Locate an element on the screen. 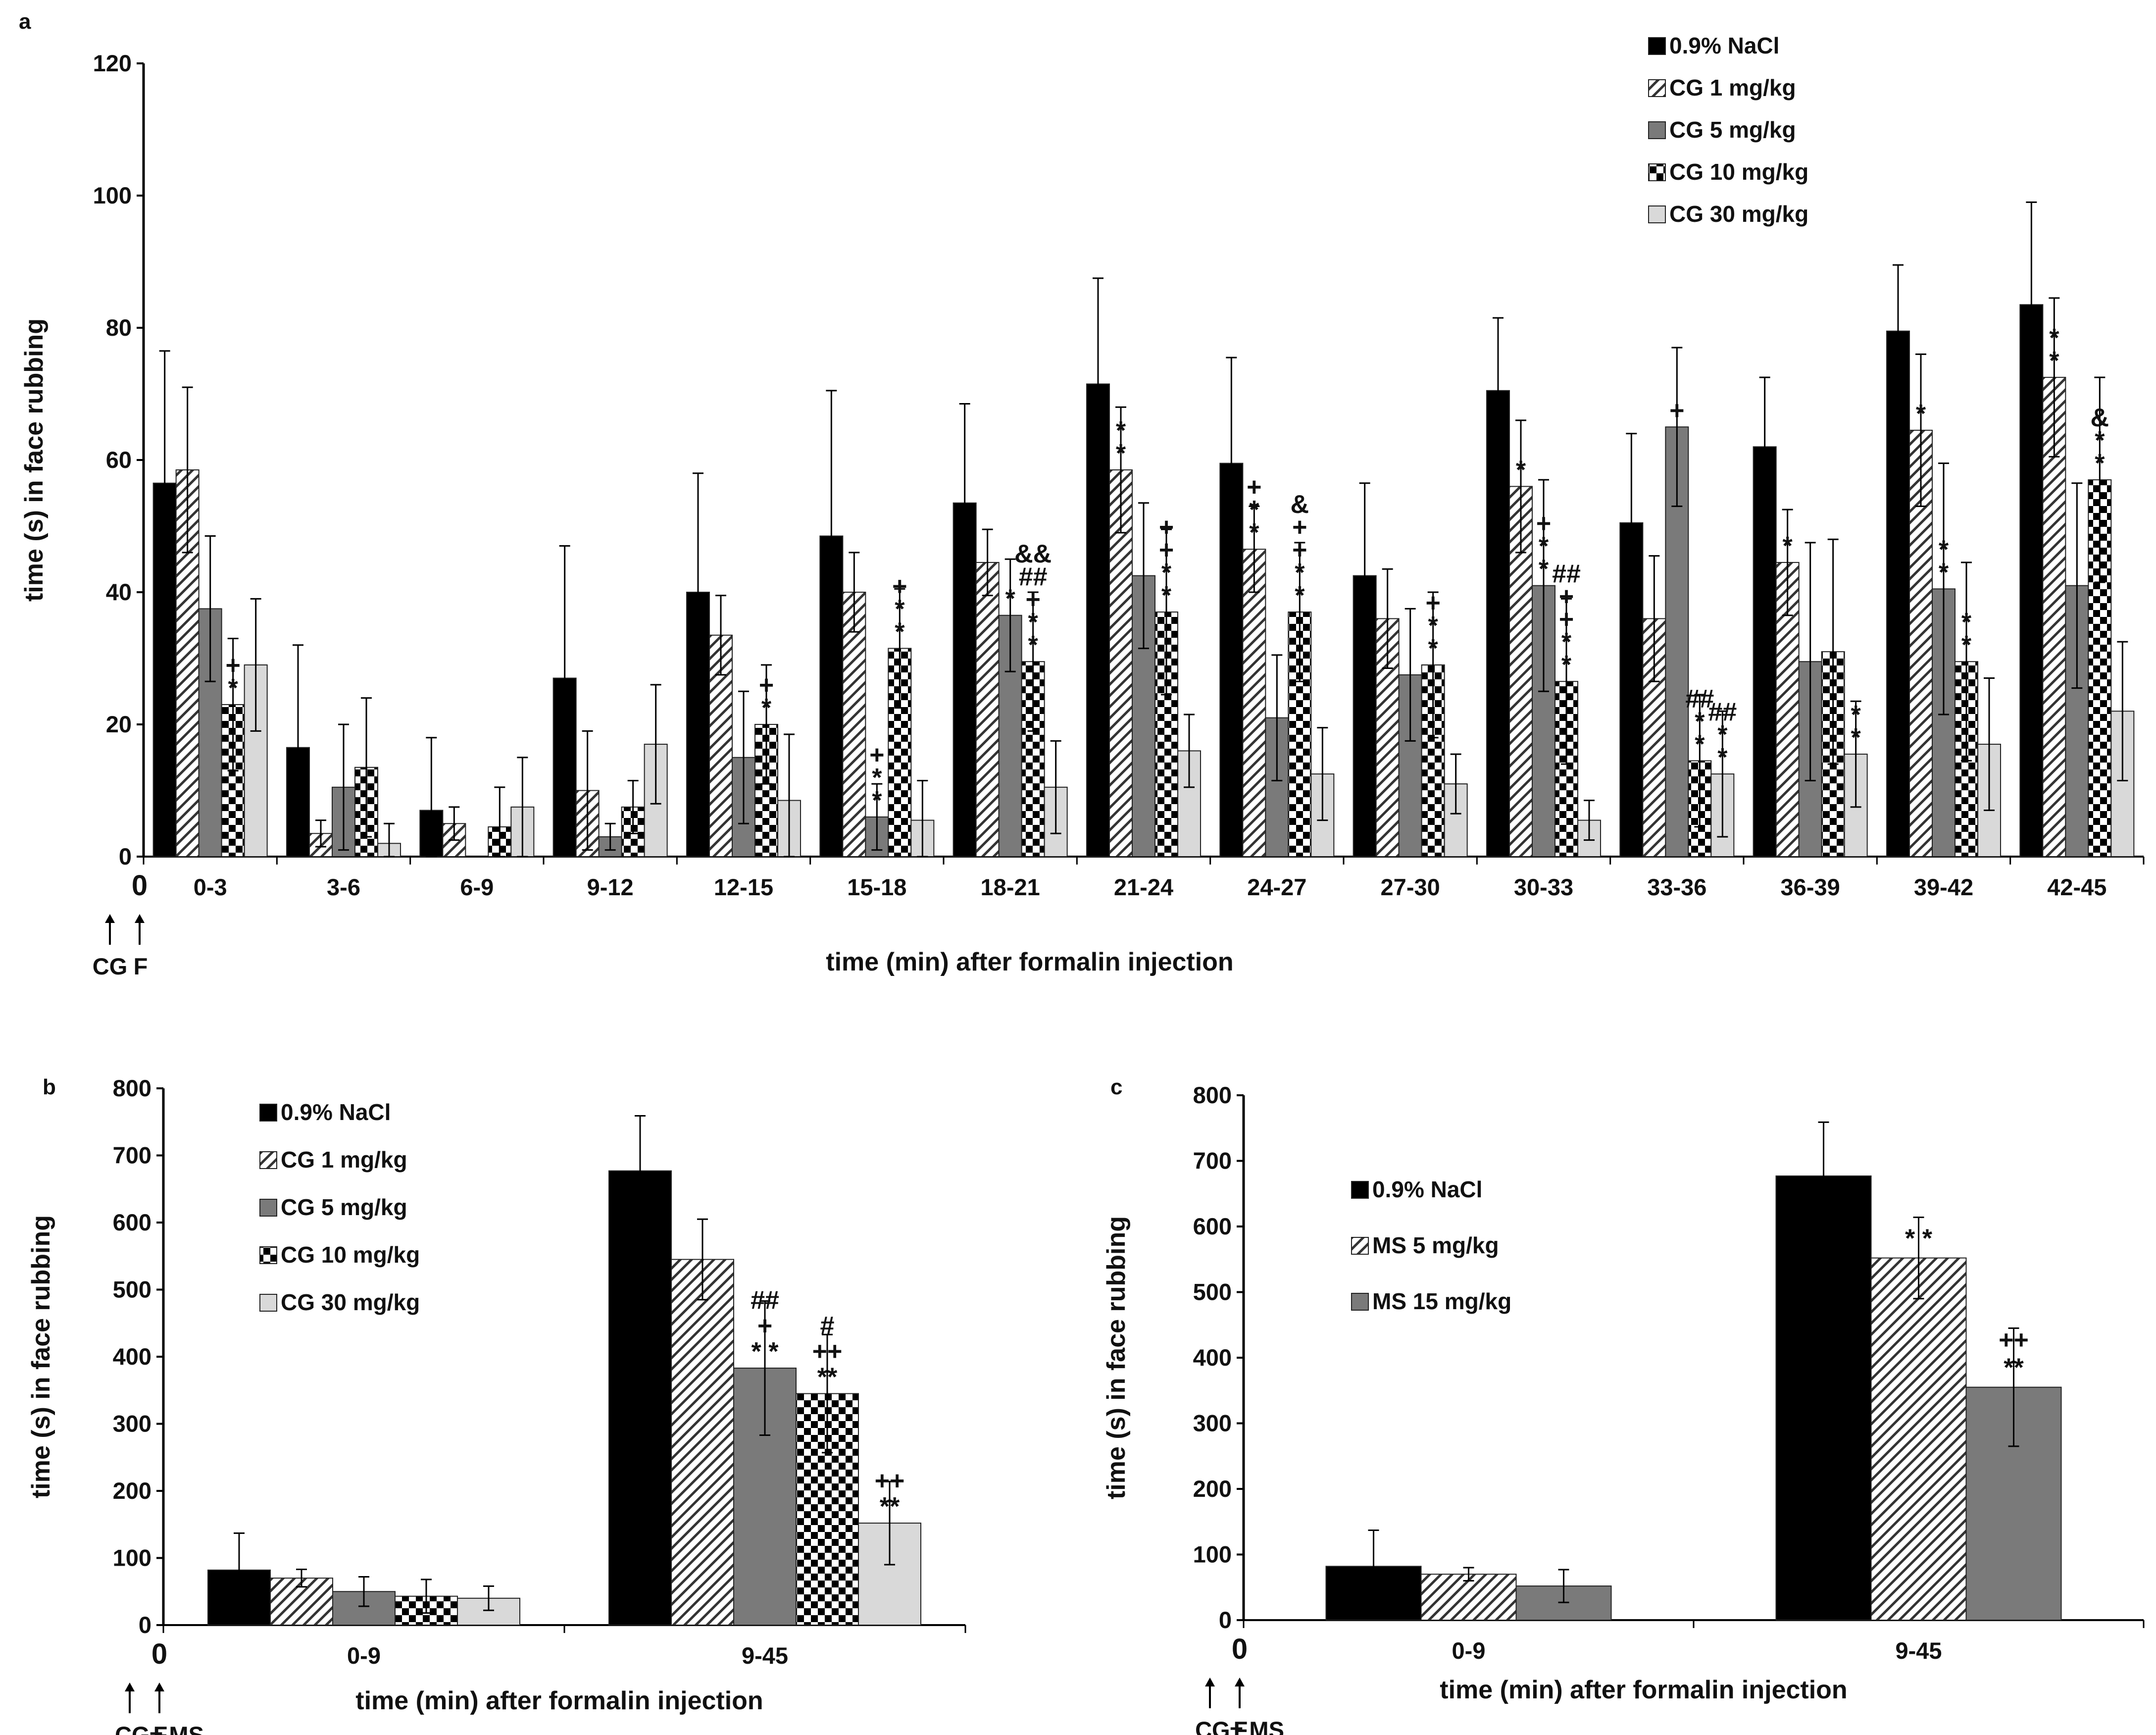  x-category-label: 0-3 is located at coordinates (210, 887).